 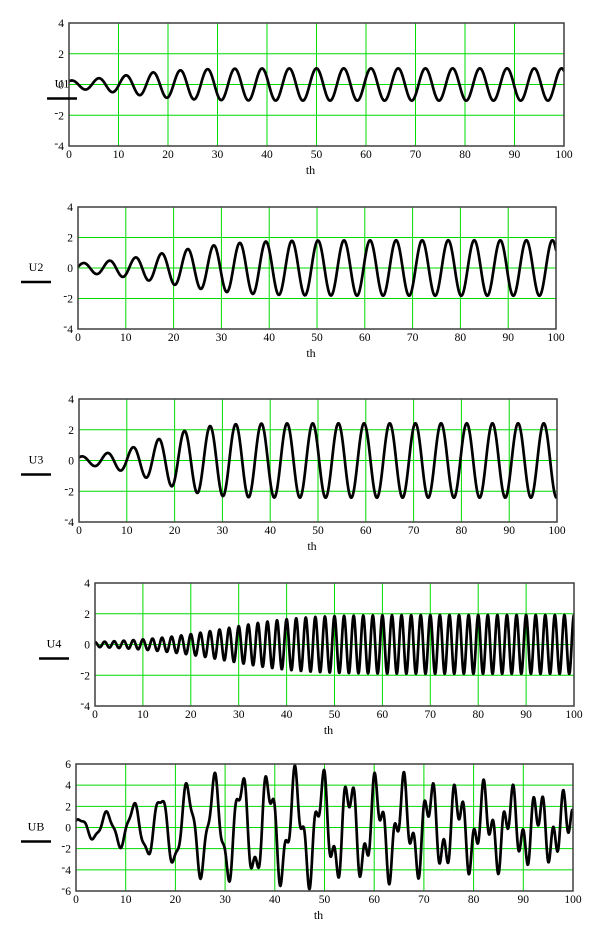 I want to click on u4-xtick-label: 80, so click(x=478, y=715).